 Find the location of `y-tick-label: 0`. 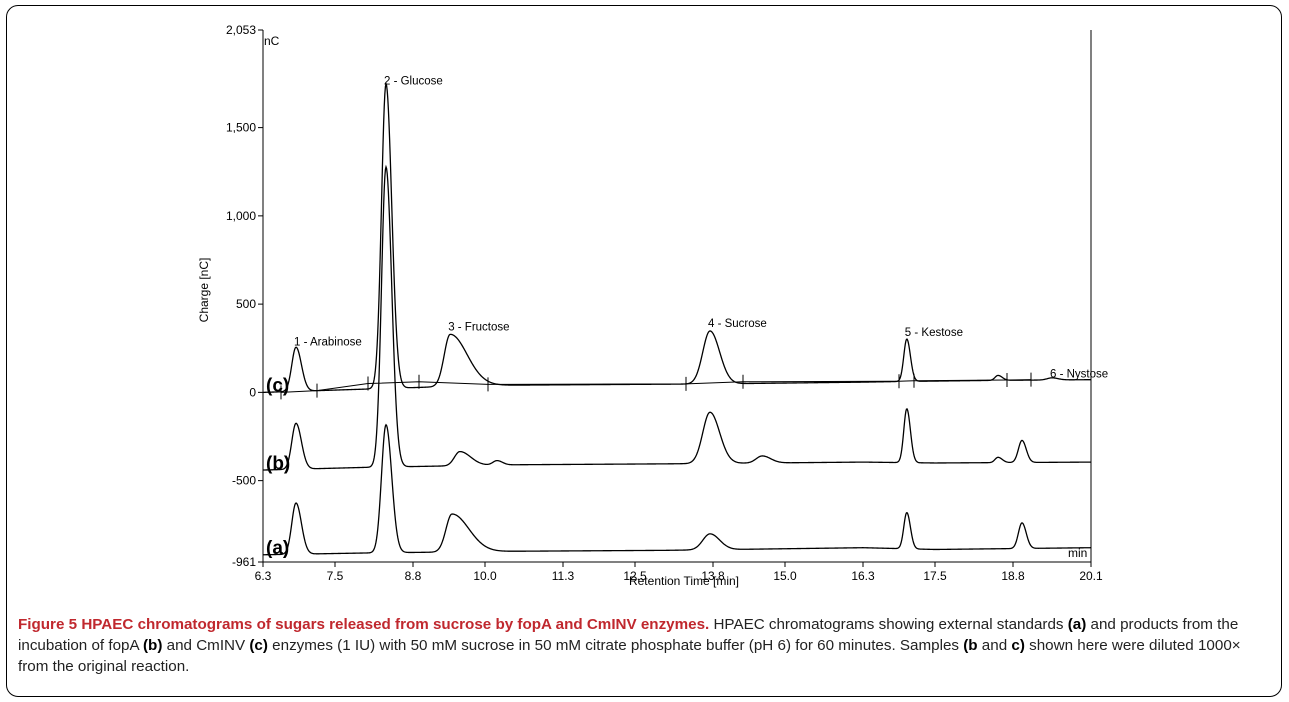

y-tick-label: 0 is located at coordinates (252, 392).